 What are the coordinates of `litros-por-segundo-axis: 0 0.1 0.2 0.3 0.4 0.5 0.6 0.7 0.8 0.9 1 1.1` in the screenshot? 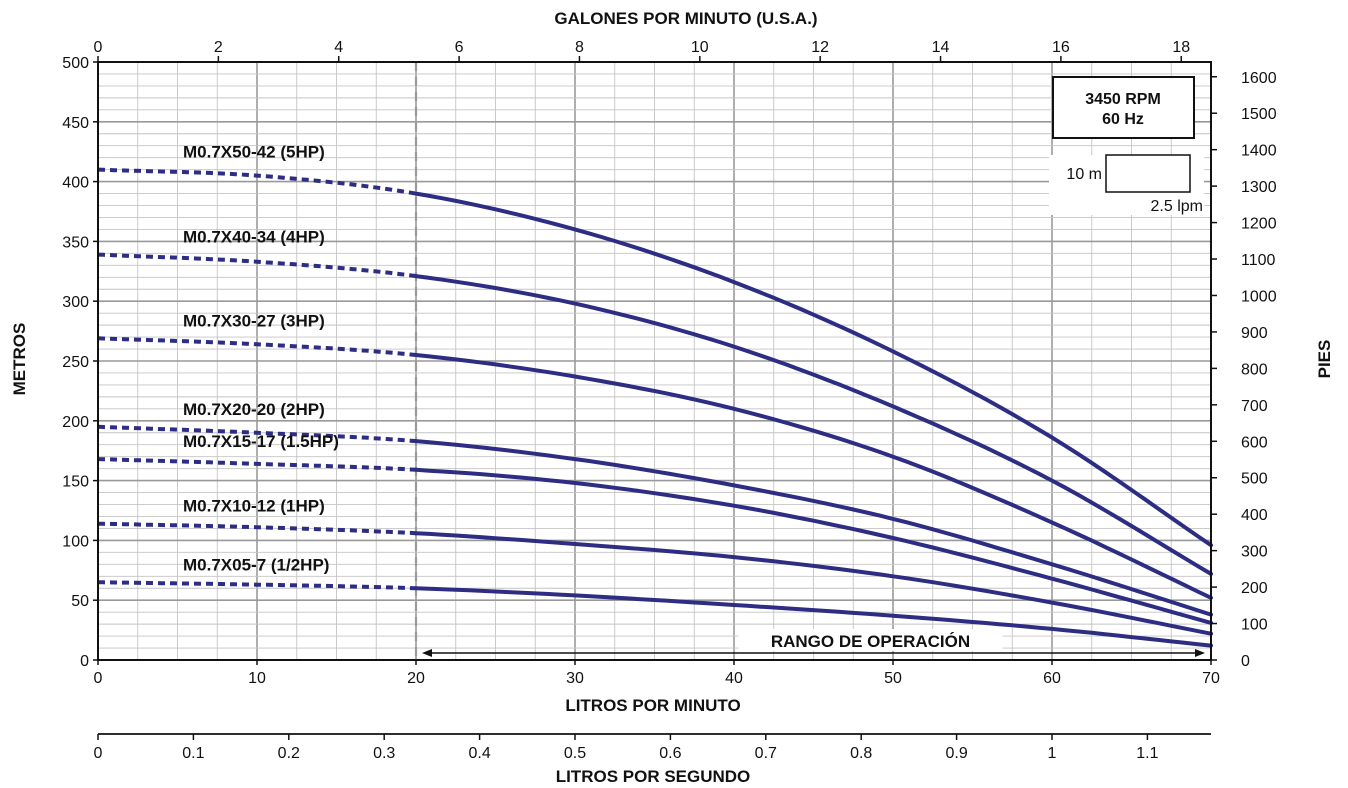 It's located at (652, 747).